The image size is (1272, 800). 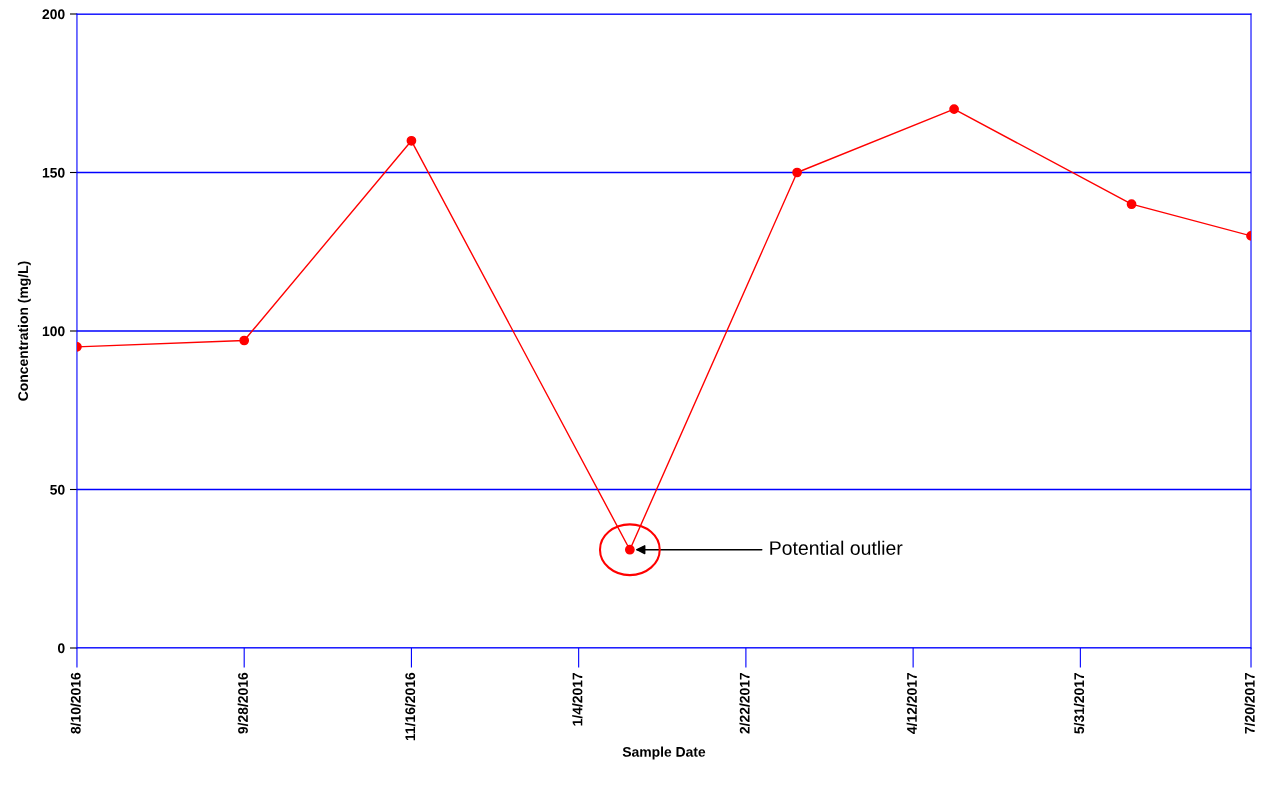 What do you see at coordinates (1079, 703) in the screenshot?
I see `x-tick-label: 5/31/2017` at bounding box center [1079, 703].